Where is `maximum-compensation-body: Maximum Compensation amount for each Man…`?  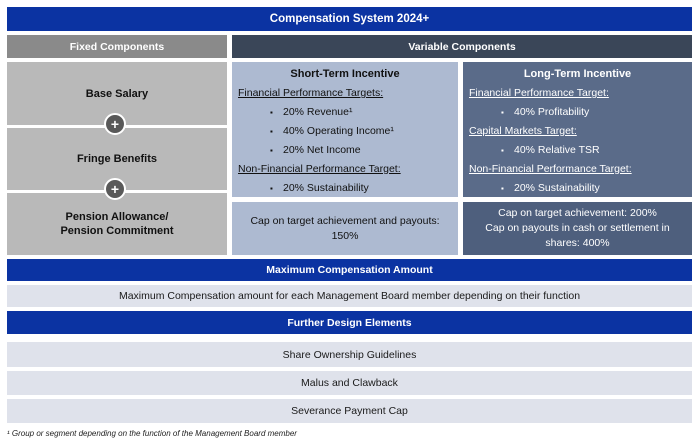 maximum-compensation-body: Maximum Compensation amount for each Man… is located at coordinates (349, 296).